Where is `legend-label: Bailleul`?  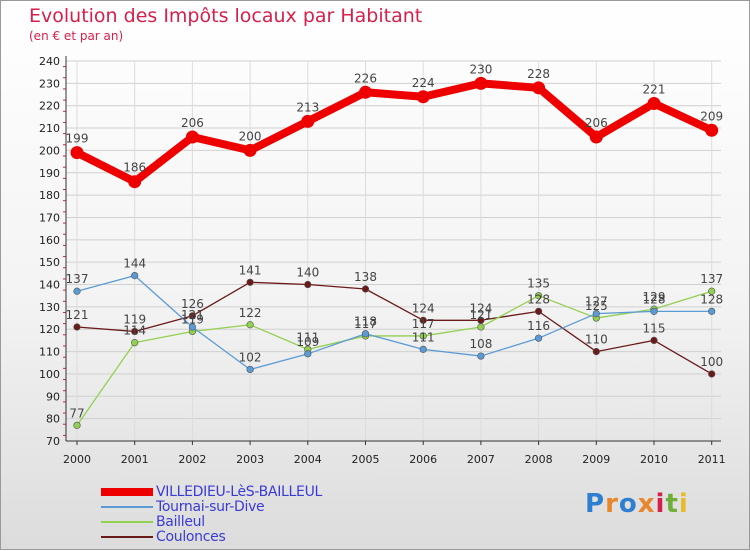
legend-label: Bailleul is located at coordinates (180, 522).